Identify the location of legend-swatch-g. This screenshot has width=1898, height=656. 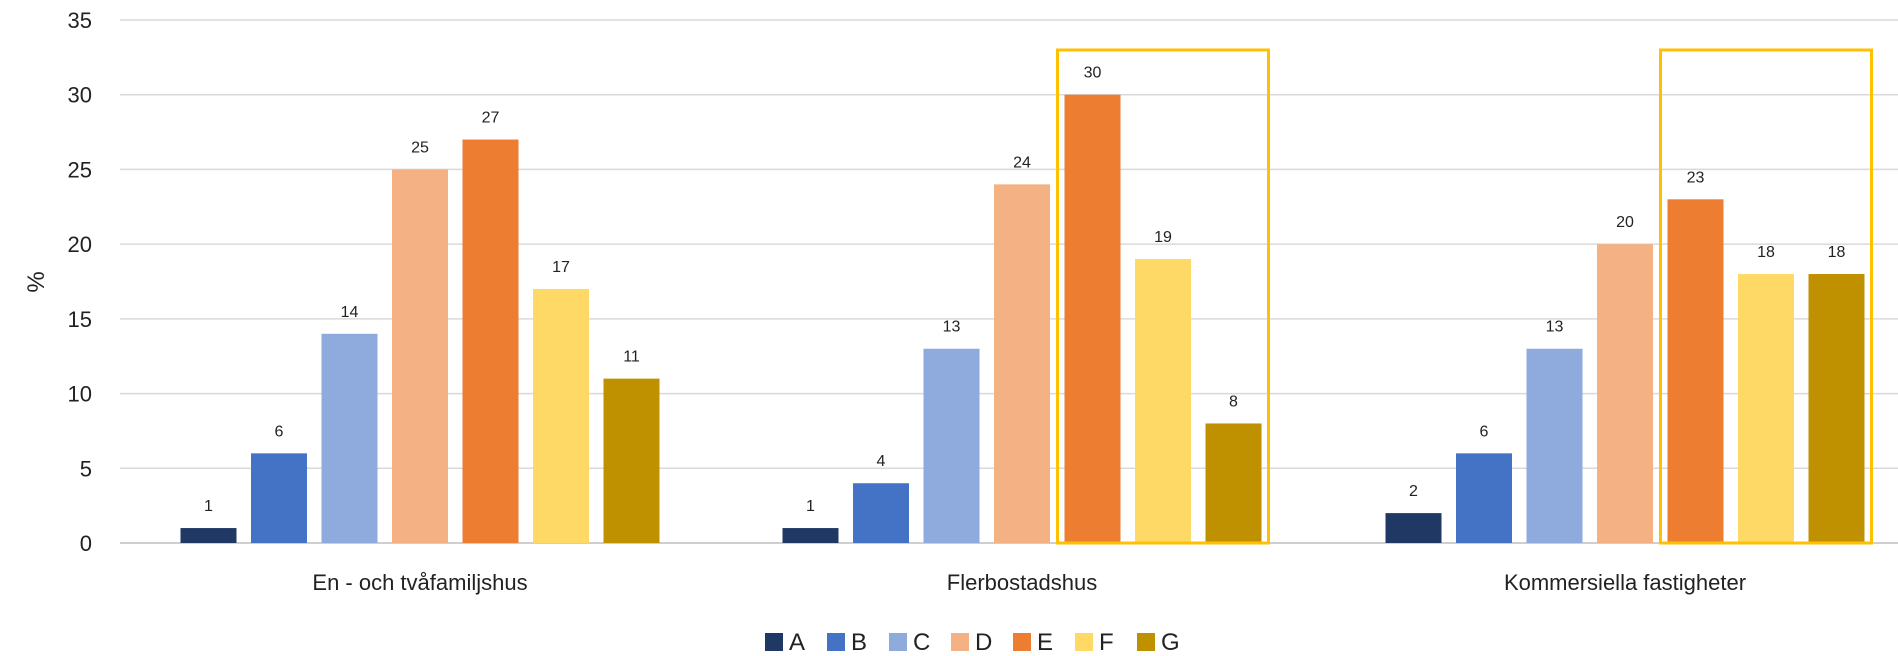
(1146, 642).